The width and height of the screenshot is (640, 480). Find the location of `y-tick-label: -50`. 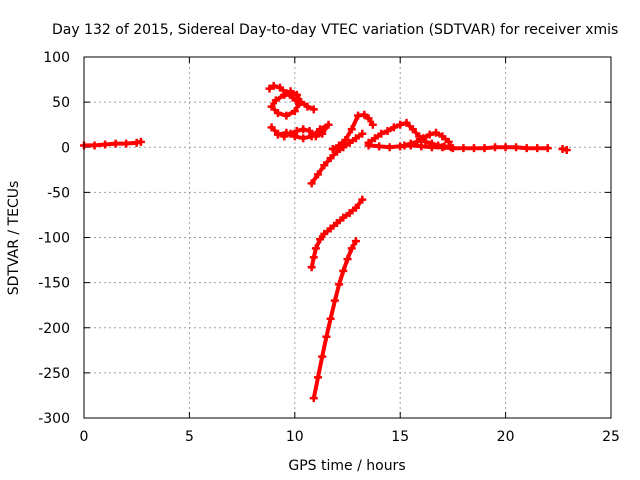

y-tick-label: -50 is located at coordinates (58, 193).